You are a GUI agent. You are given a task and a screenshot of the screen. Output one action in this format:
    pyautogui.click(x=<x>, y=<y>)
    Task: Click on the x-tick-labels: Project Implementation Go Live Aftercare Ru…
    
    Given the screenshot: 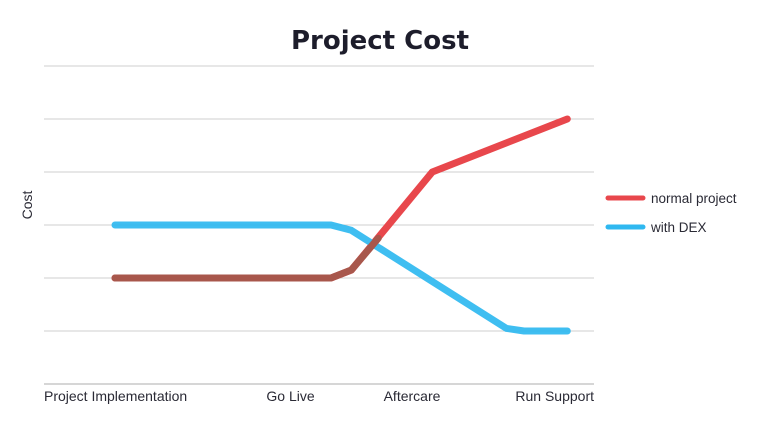 What is the action you would take?
    pyautogui.click(x=319, y=396)
    